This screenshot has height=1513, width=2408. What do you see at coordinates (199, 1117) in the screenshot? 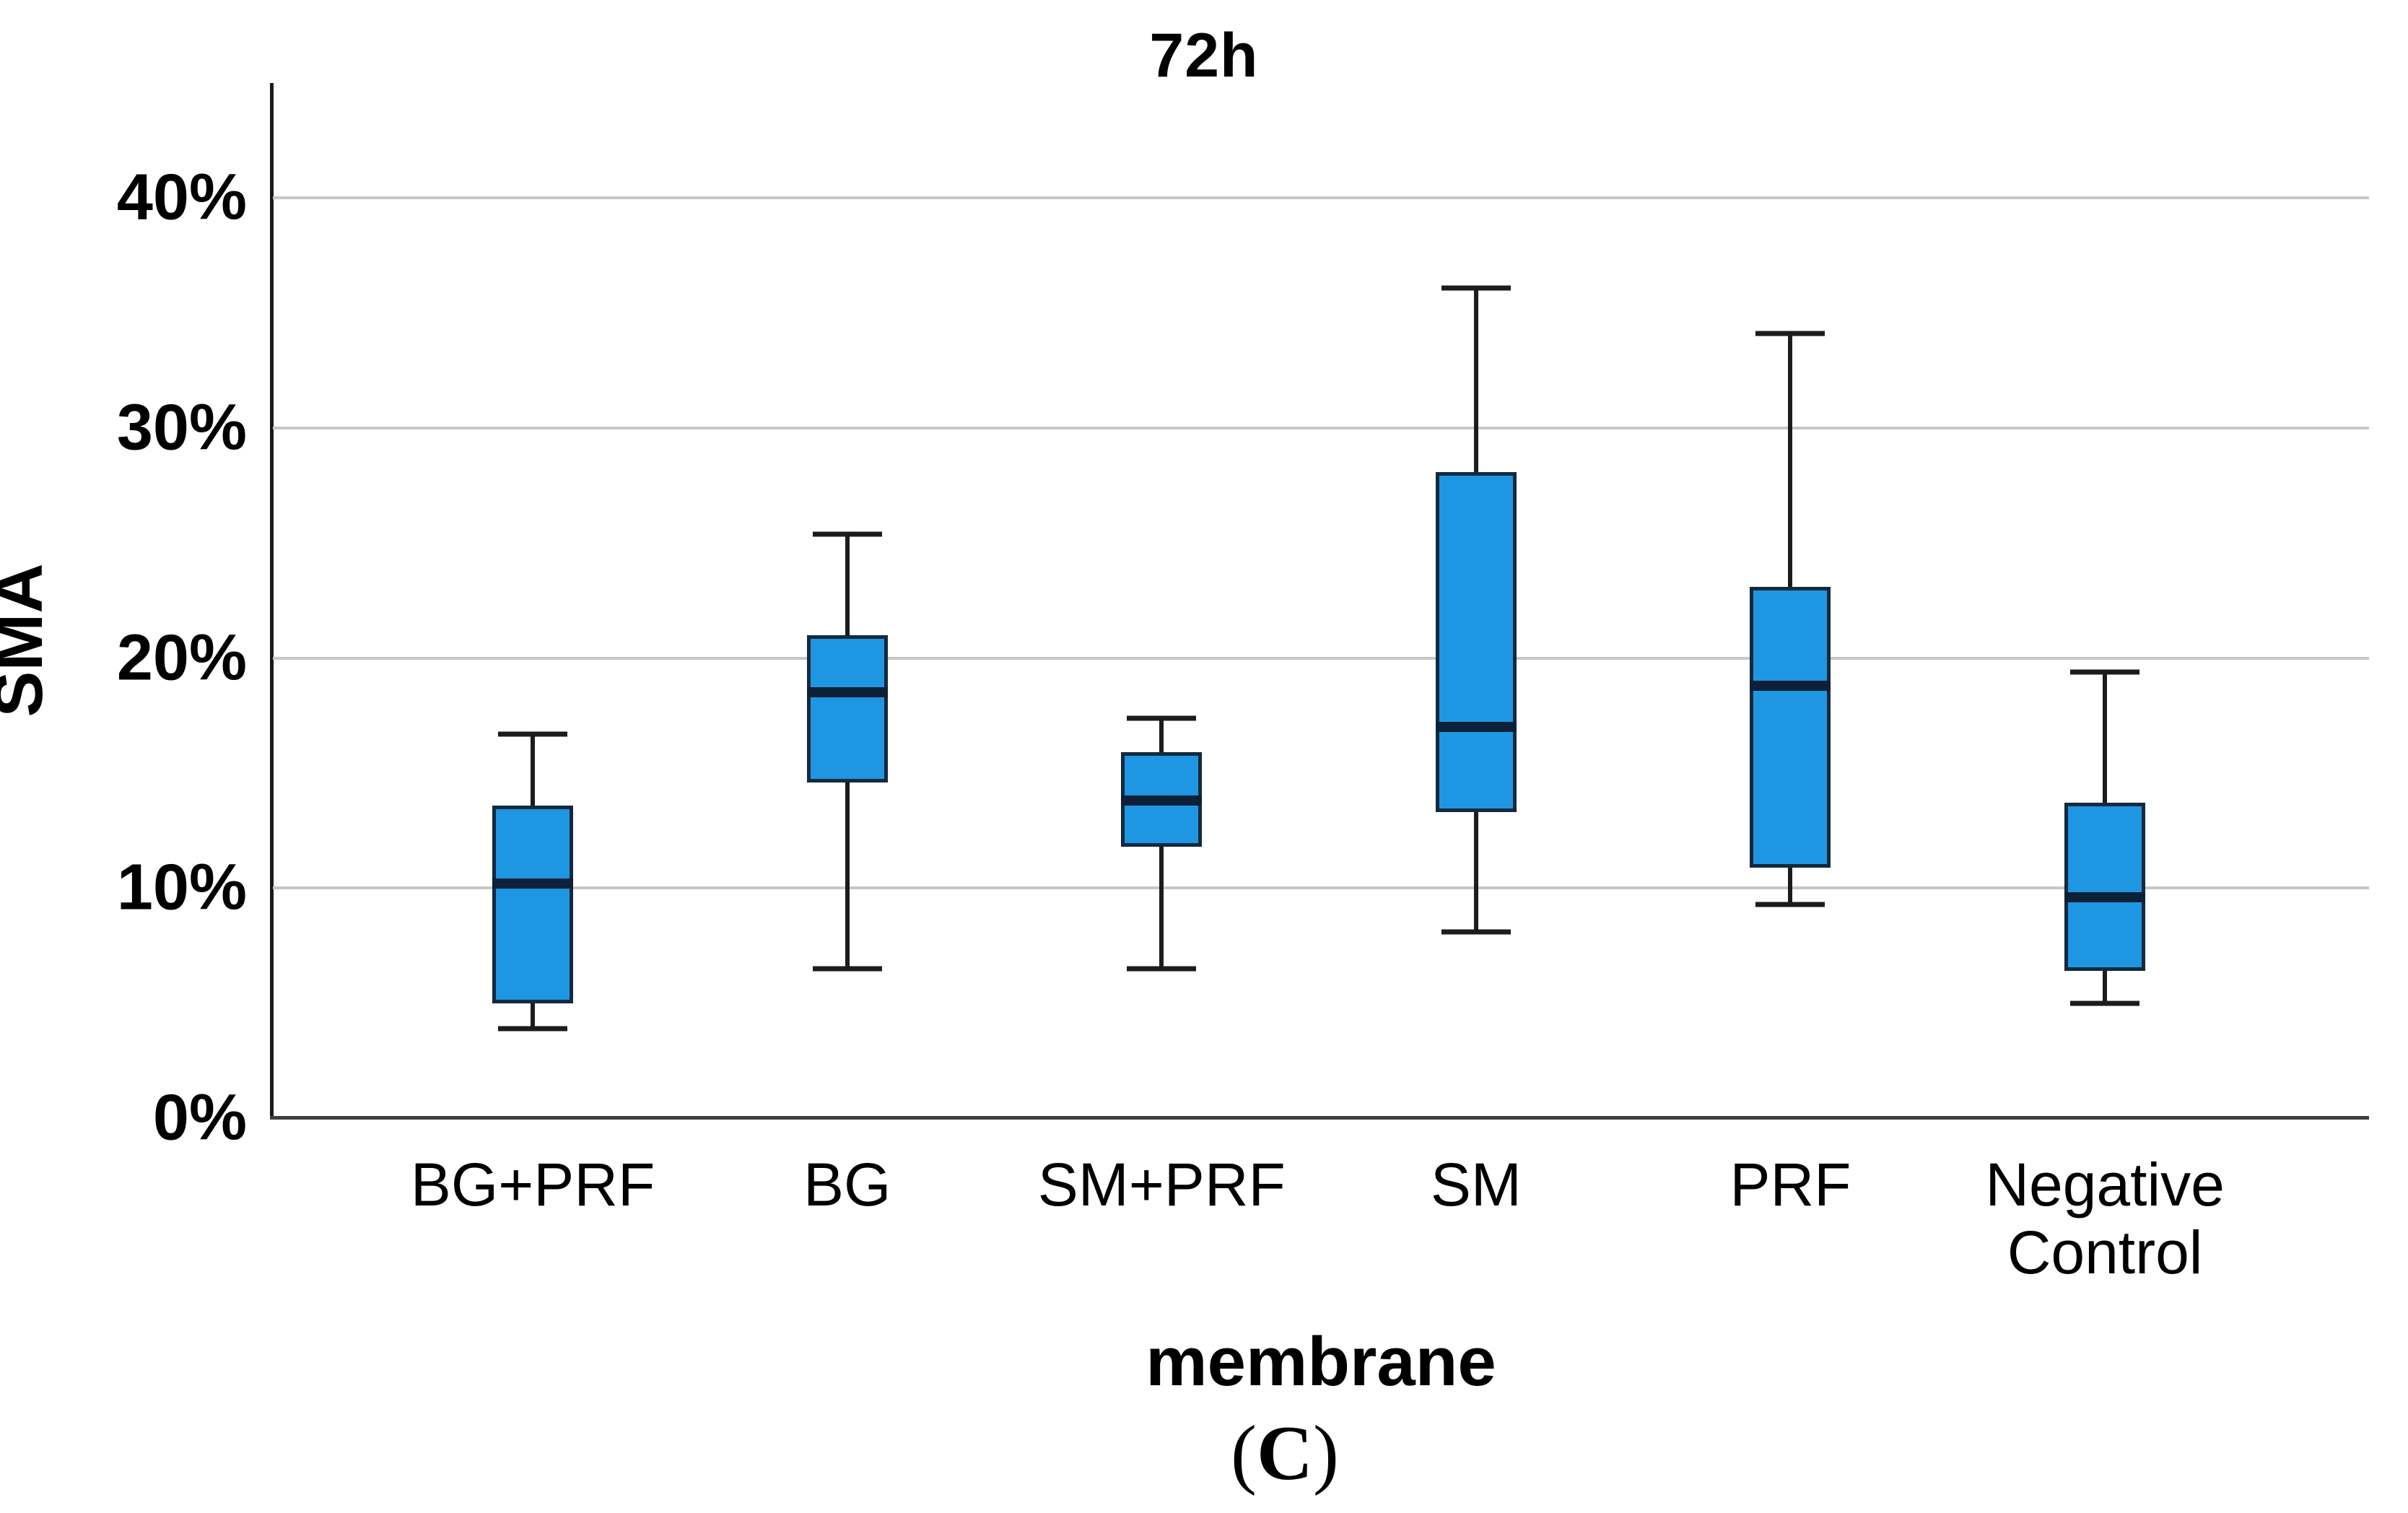
I see `y-tick-label-0: 0%` at bounding box center [199, 1117].